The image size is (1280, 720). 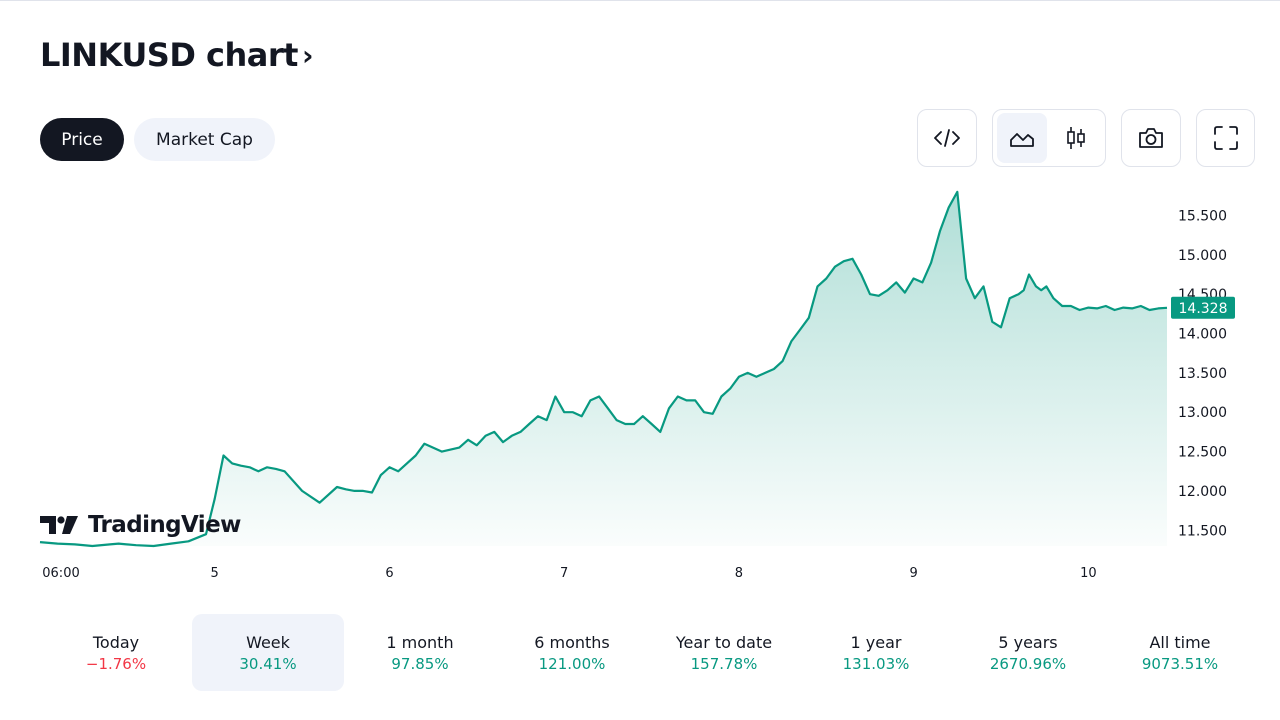 I want to click on period-change: −1.76%, so click(x=116, y=663).